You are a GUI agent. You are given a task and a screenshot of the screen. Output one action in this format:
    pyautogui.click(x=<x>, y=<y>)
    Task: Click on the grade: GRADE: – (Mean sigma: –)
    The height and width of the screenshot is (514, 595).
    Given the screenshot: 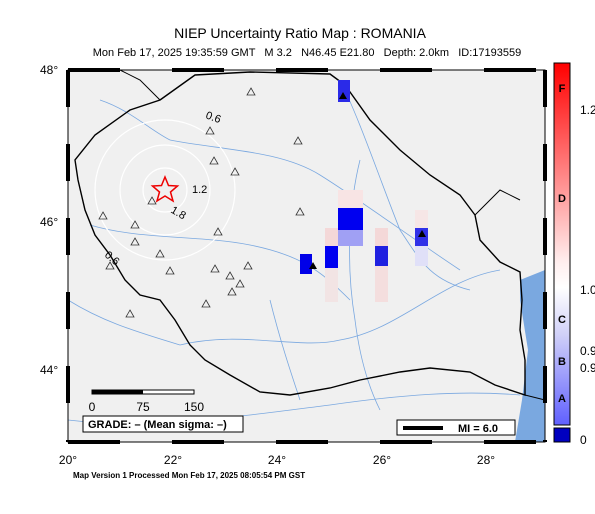 What is the action you would take?
    pyautogui.click(x=157, y=425)
    